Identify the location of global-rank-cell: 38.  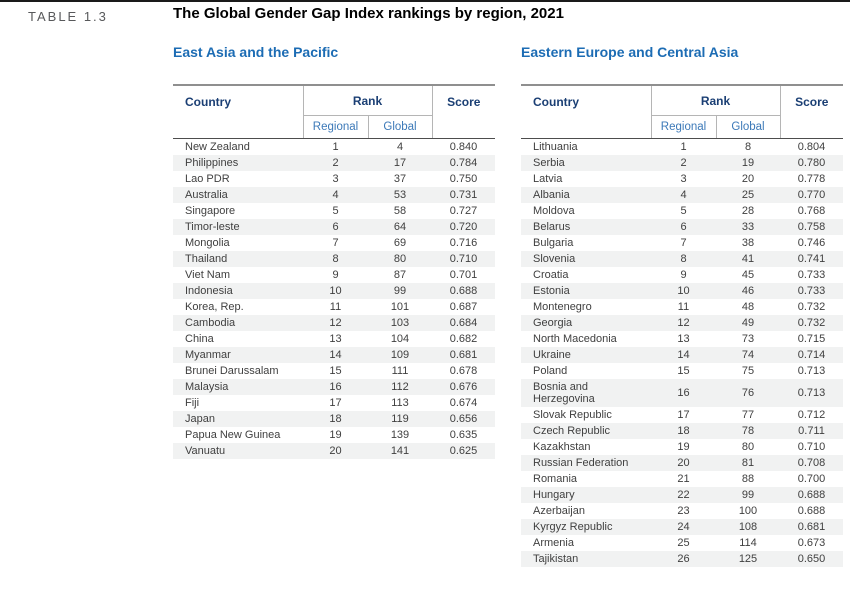
(748, 243).